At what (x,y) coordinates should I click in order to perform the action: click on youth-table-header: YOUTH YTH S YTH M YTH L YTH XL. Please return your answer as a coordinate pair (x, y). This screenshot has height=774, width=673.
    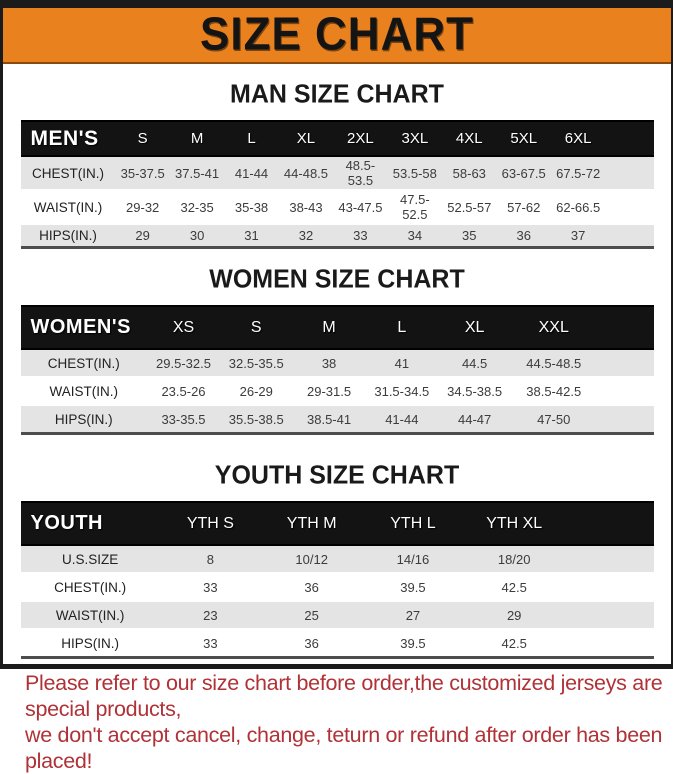
    Looking at the image, I should click on (337, 523).